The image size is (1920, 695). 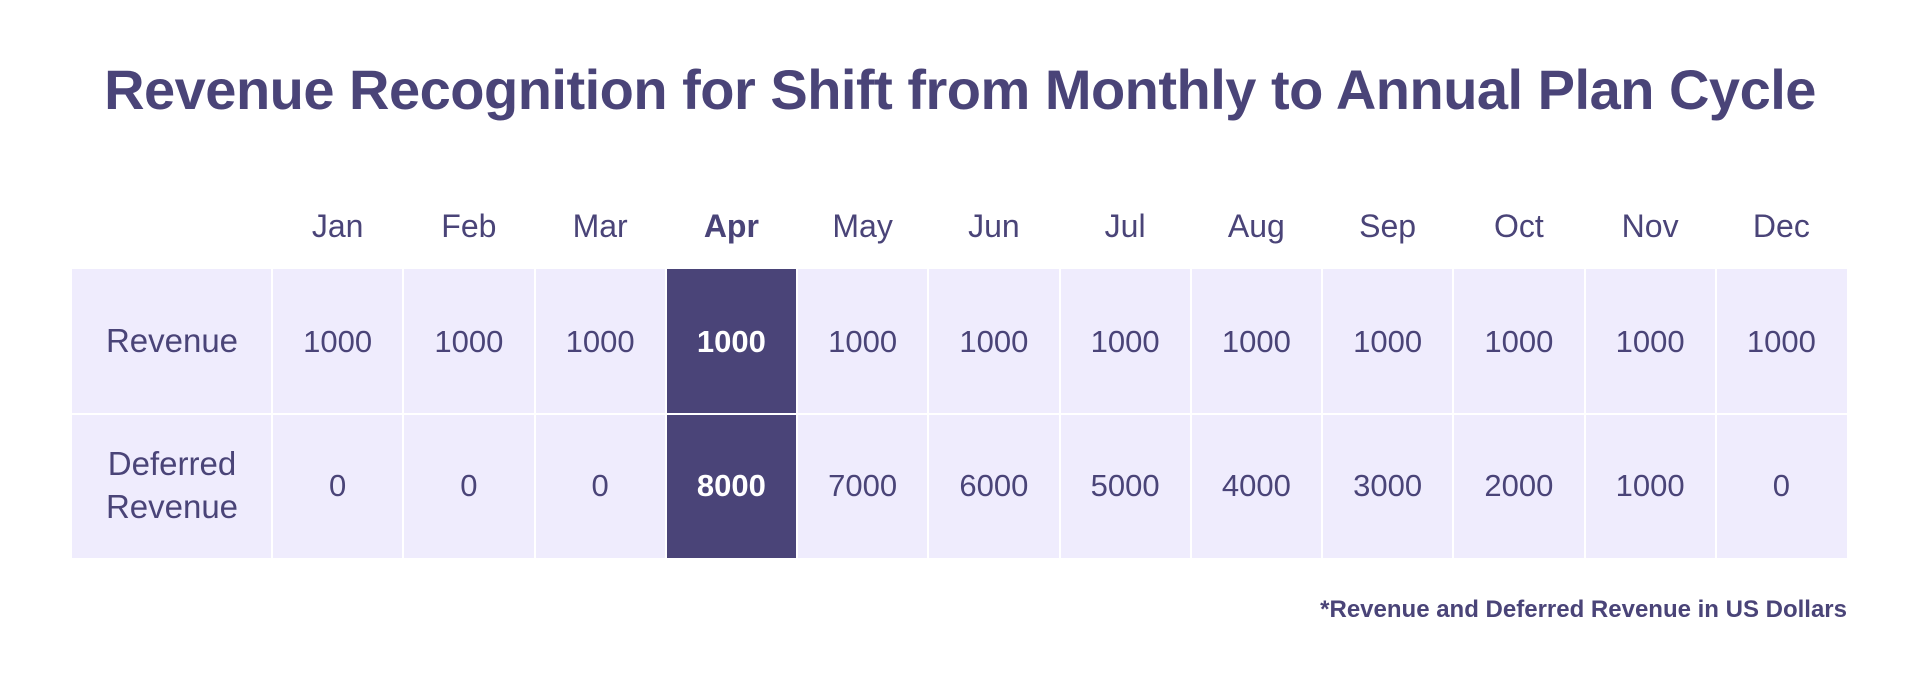 What do you see at coordinates (469, 226) in the screenshot?
I see `column-header-feb: Feb` at bounding box center [469, 226].